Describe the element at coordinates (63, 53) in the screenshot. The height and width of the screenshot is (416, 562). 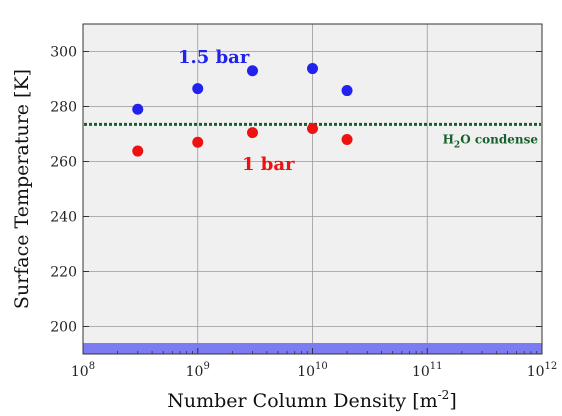
I see `y-tick-label: 300` at that location.